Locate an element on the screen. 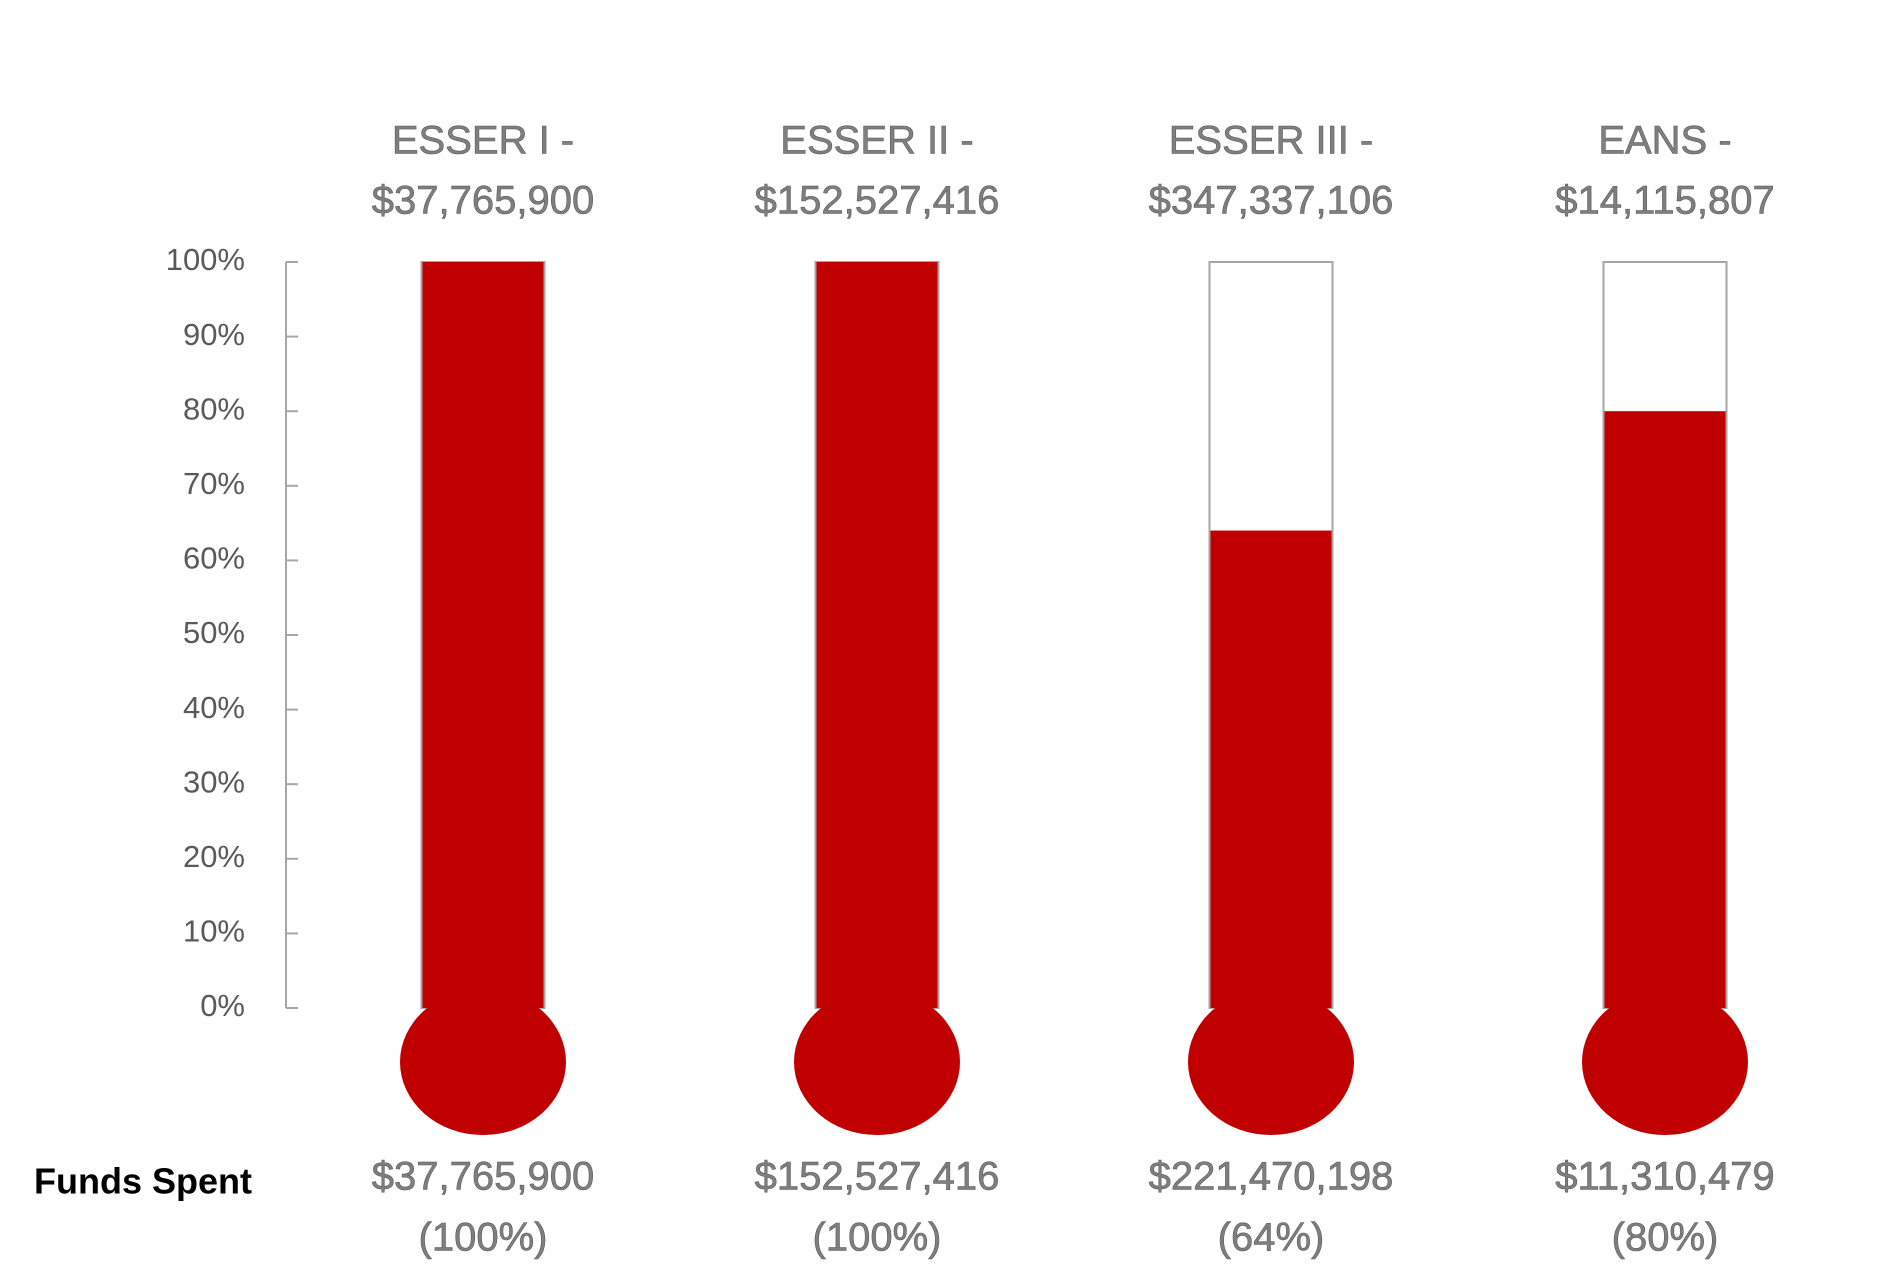 This screenshot has width=1897, height=1275. budget-label: $152,527,416 is located at coordinates (877, 201).